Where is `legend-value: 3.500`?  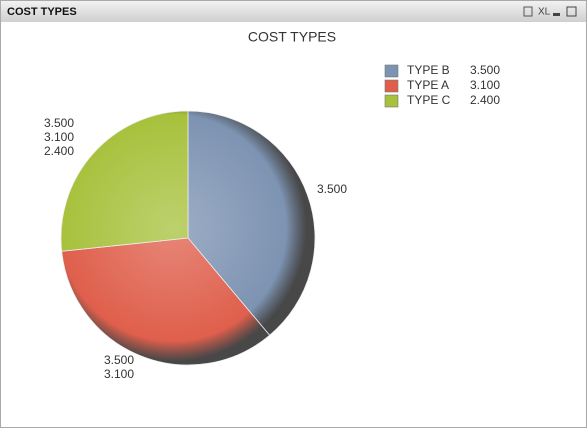 legend-value: 3.500 is located at coordinates (485, 70).